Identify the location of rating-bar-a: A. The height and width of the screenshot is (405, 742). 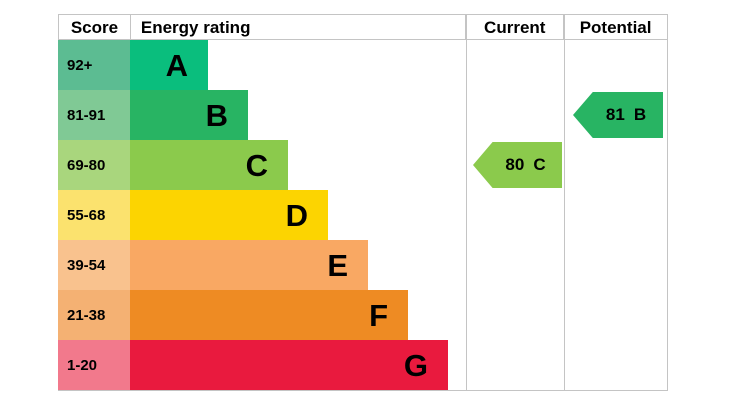
(169, 65).